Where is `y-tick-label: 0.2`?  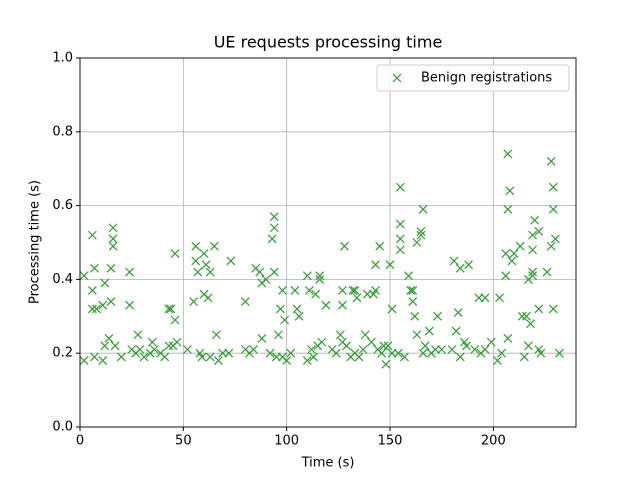 y-tick-label: 0.2 is located at coordinates (62, 353).